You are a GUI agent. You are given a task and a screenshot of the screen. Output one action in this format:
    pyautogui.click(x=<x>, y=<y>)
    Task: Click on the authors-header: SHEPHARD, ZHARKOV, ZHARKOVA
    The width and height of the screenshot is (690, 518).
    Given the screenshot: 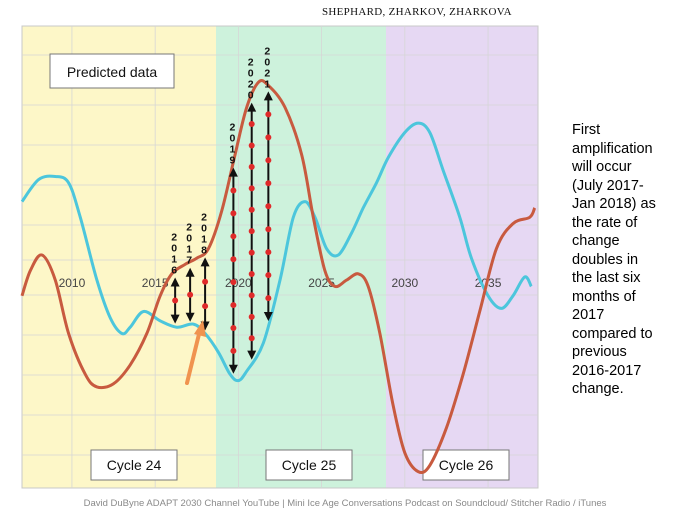 What is the action you would take?
    pyautogui.click(x=417, y=12)
    